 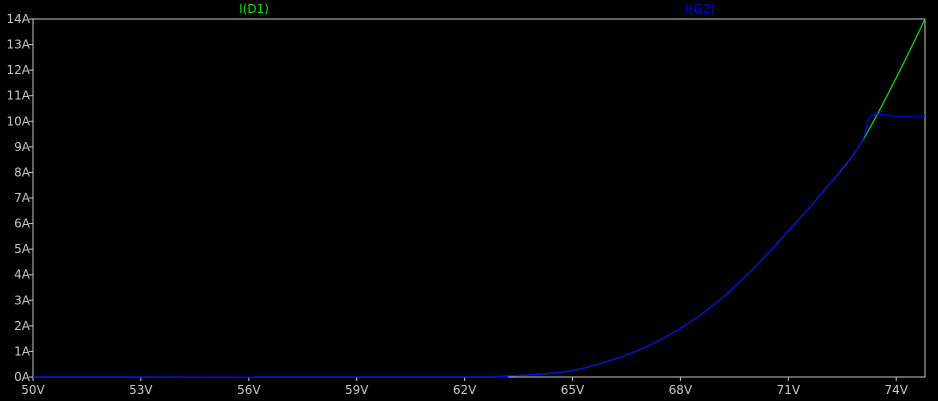 I want to click on x-tick-label: 56V, so click(x=249, y=390).